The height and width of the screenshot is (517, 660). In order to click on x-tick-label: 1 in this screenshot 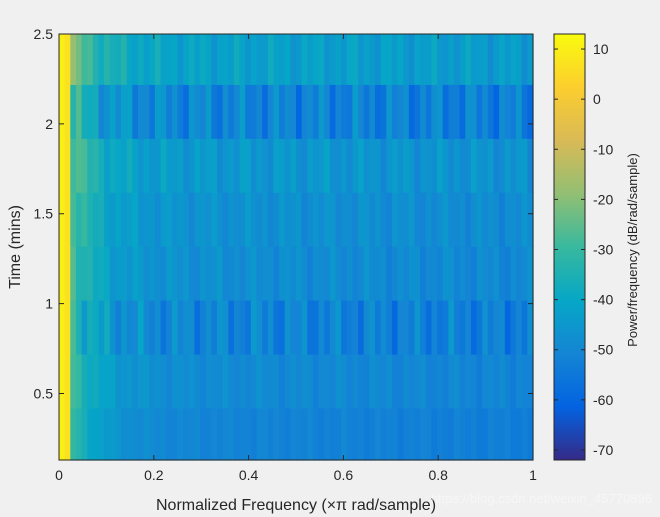, I will do `click(533, 475)`.